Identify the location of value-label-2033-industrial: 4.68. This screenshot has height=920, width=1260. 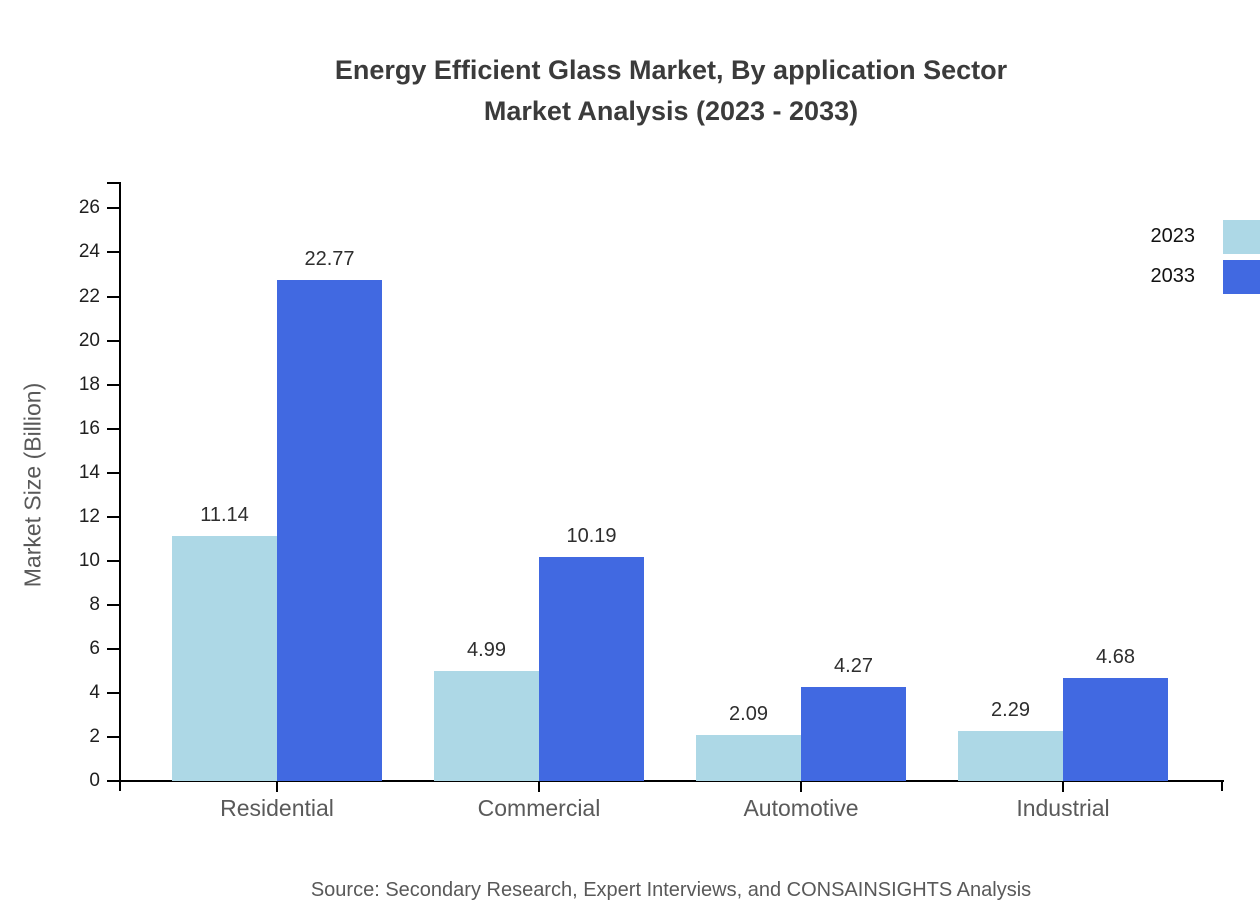
(1115, 656).